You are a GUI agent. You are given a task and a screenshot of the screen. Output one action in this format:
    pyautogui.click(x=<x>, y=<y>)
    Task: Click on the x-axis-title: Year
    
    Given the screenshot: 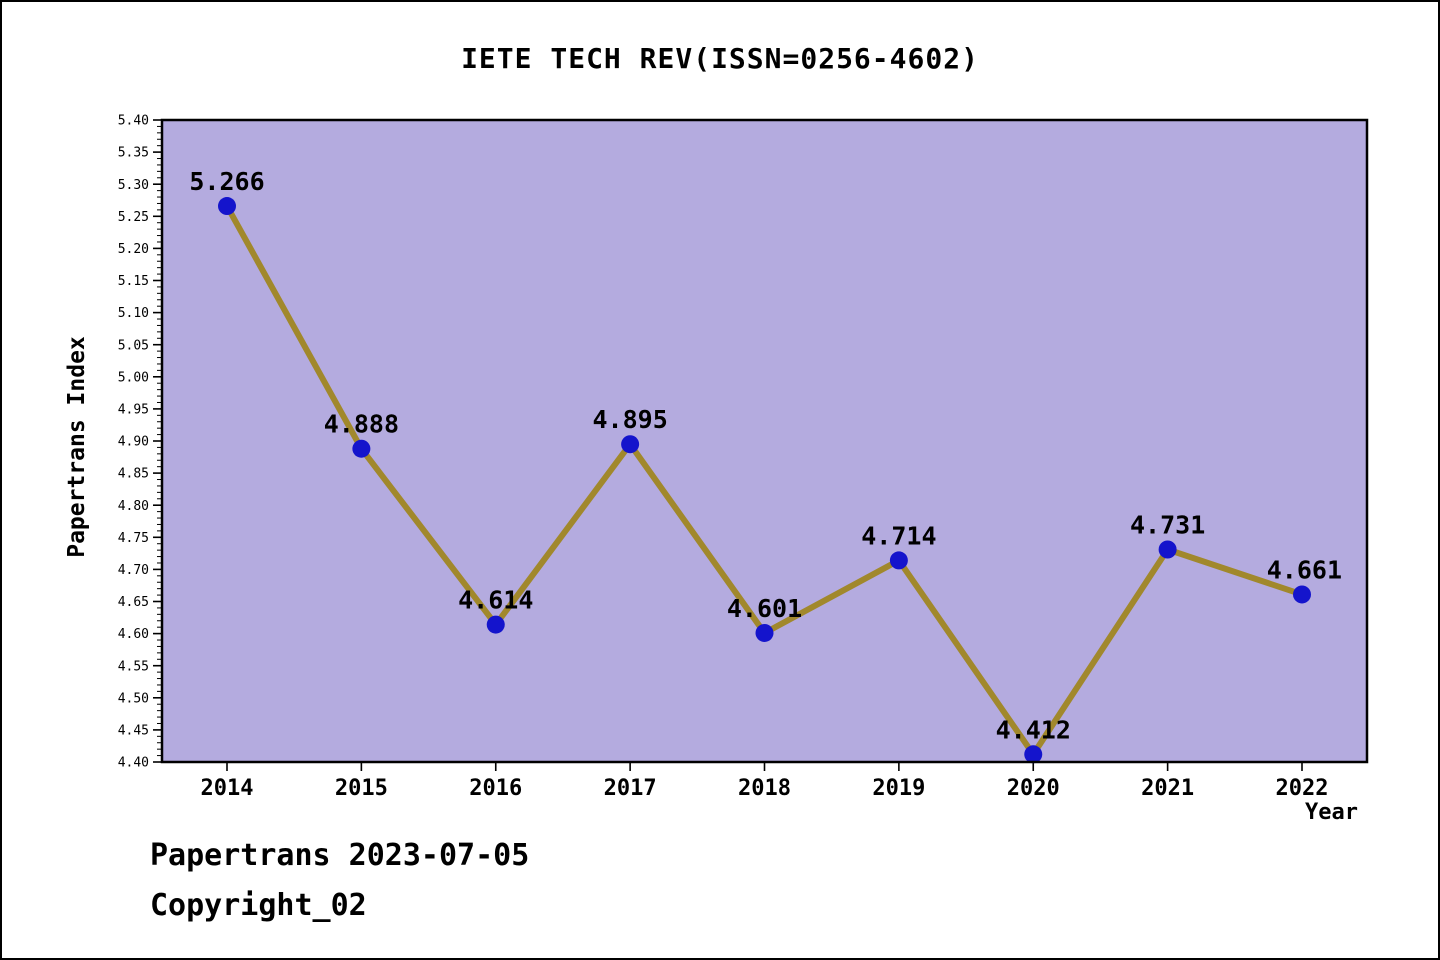 What is the action you would take?
    pyautogui.click(x=1331, y=812)
    